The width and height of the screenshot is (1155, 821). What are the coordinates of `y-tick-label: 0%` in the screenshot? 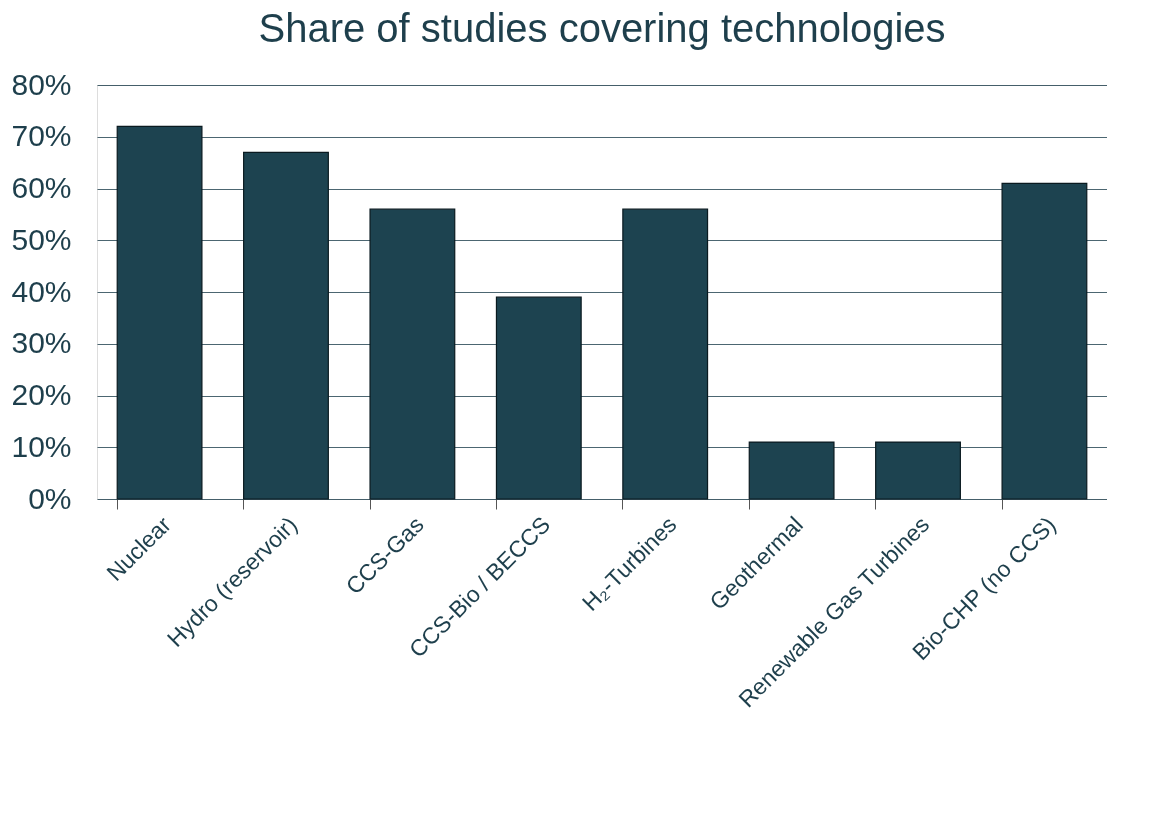 It's located at (50, 498).